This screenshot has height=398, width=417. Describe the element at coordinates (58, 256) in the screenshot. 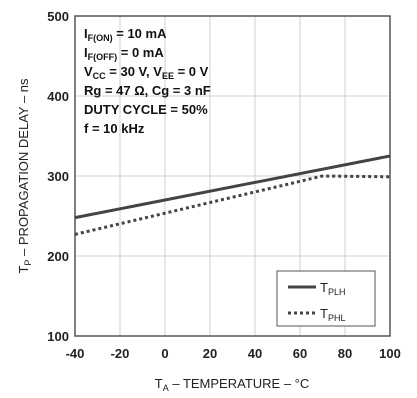

I see `y-tick-label: 200` at that location.